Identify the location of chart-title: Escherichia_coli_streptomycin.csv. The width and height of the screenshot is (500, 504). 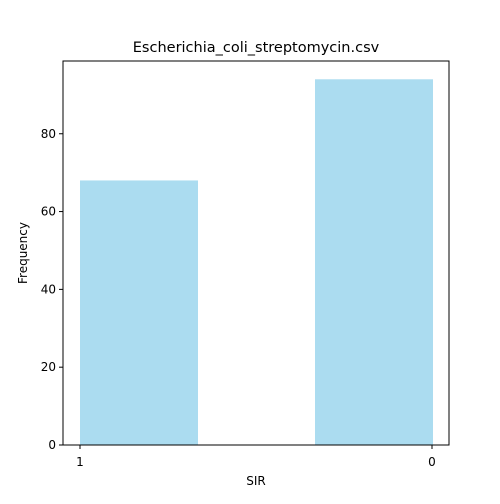
(256, 48).